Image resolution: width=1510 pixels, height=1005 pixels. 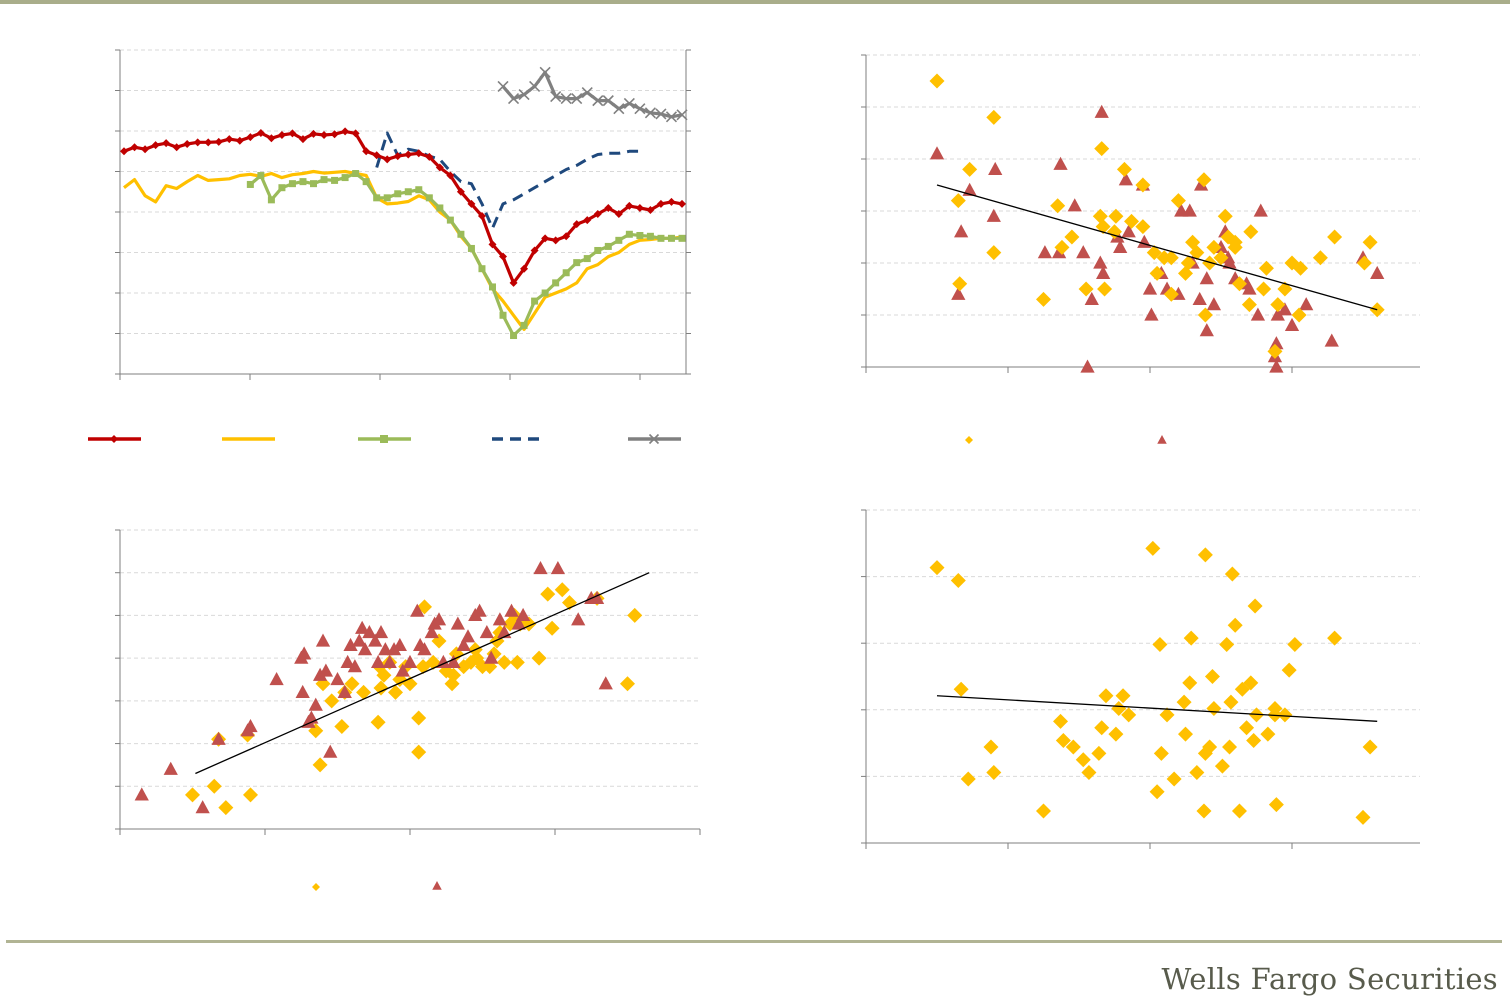 I want to click on series-line, so click(x=507, y=180).